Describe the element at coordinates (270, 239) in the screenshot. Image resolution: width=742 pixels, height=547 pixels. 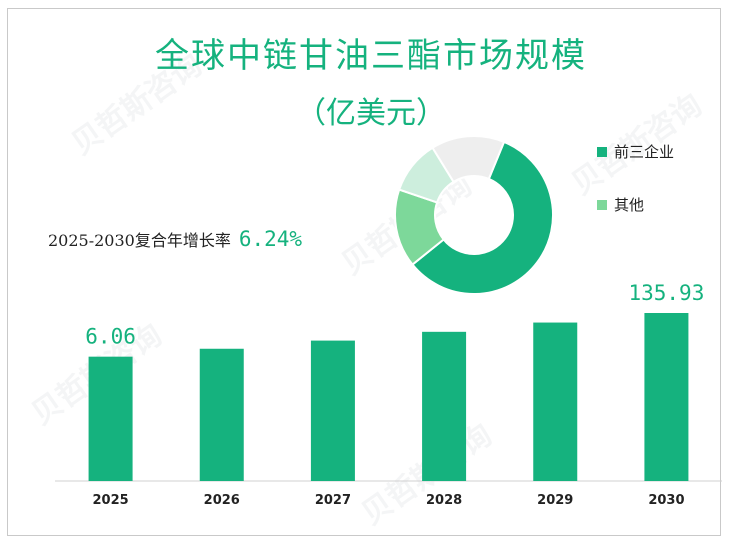
I see `cagr-value: 6.24%` at that location.